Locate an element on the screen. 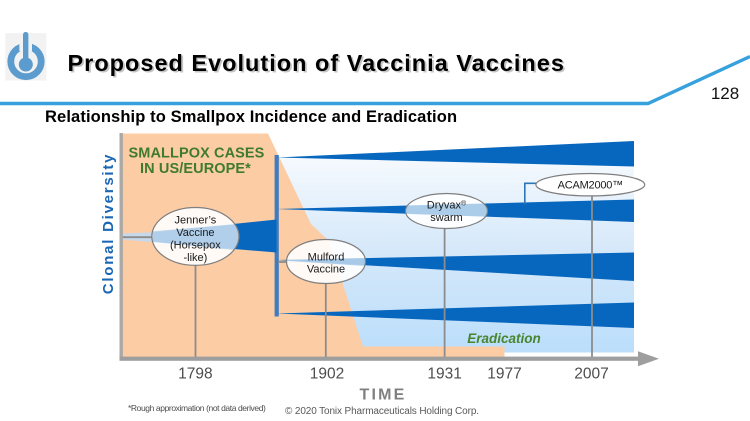 This screenshot has height=421, width=750. svg-text: TIME is located at coordinates (382, 395).